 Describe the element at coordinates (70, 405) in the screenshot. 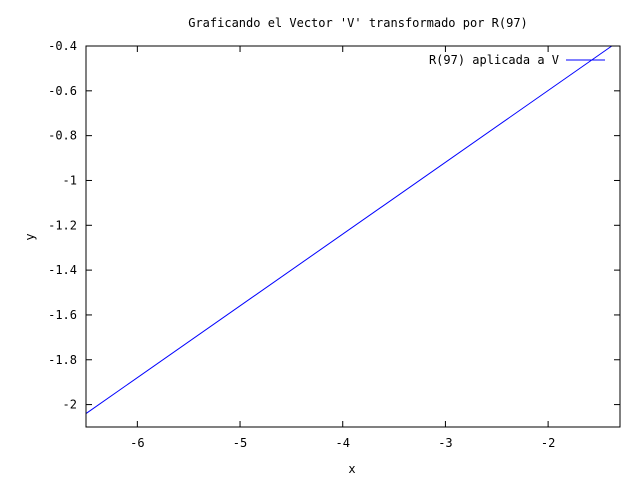

I see `y-tick-label: -2` at that location.